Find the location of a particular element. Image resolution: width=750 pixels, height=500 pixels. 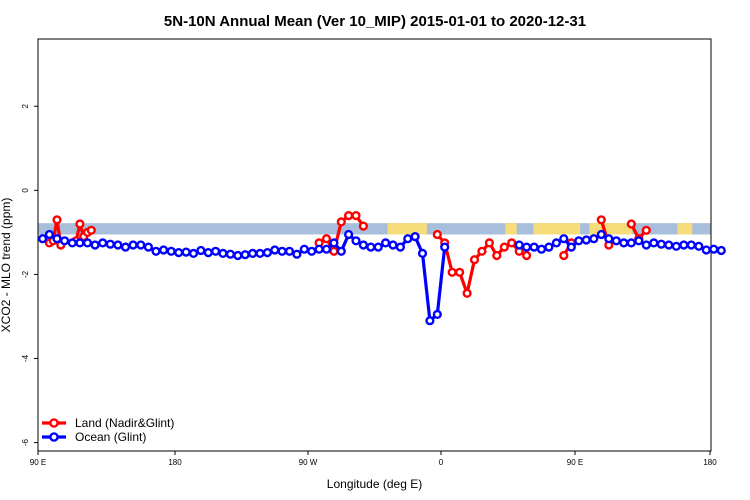

x-tick-label: 90 E is located at coordinates (38, 462).